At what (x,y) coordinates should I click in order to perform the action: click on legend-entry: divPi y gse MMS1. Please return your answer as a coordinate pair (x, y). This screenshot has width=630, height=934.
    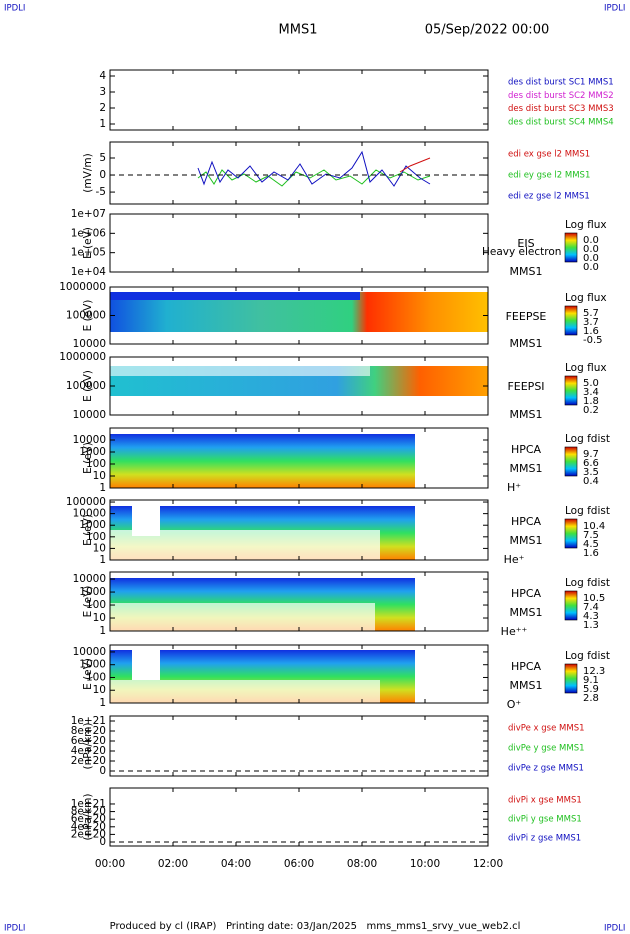
    Looking at the image, I should click on (545, 820).